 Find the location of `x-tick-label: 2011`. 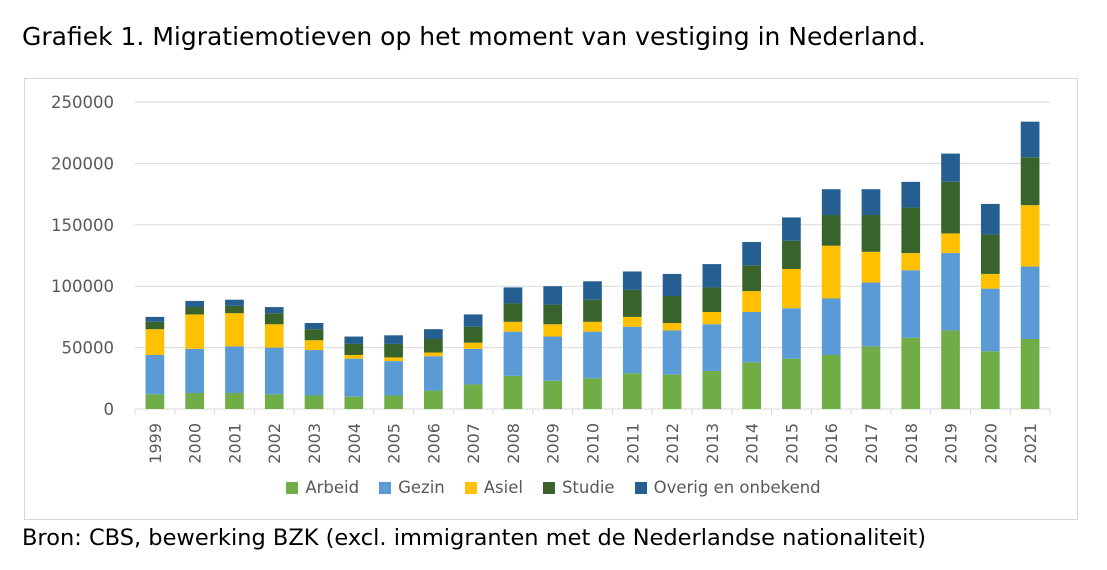

x-tick-label: 2011 is located at coordinates (632, 443).